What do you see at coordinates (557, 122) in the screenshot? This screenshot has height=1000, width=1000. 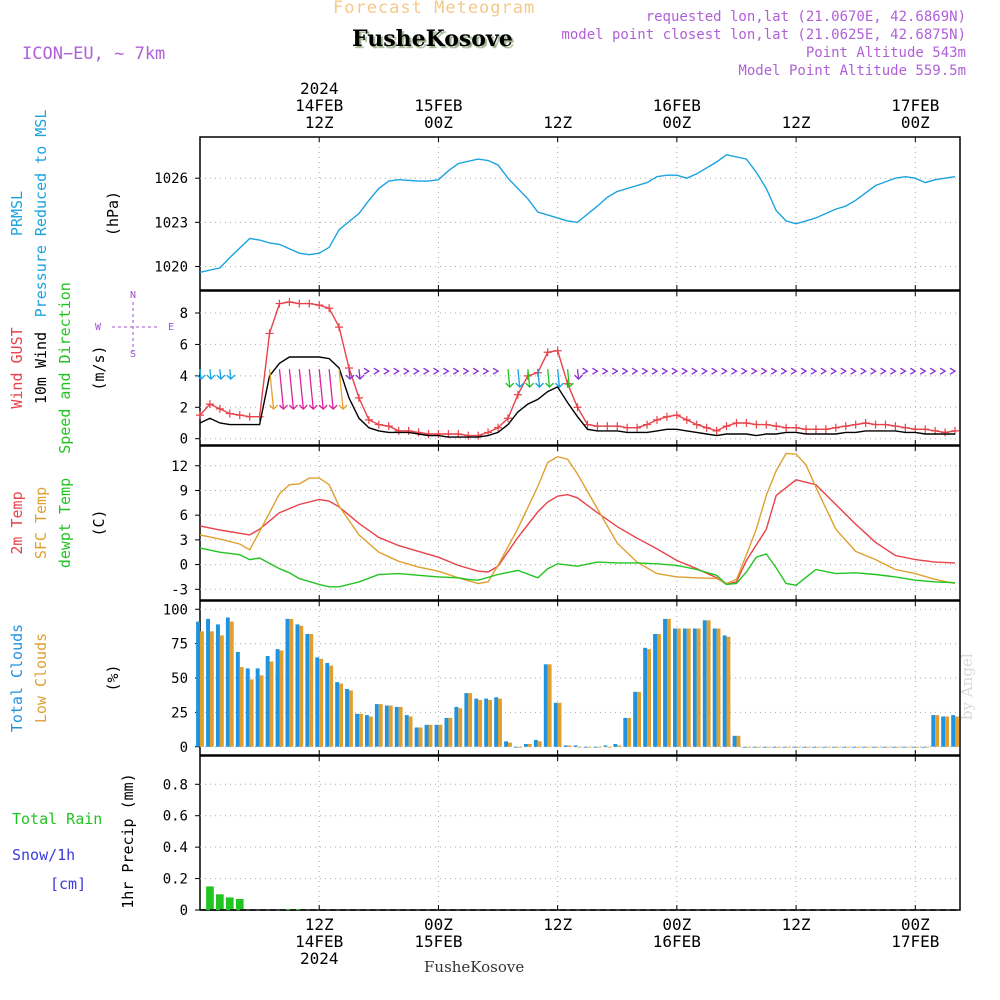 I see `top-time-label: 12Z` at bounding box center [557, 122].